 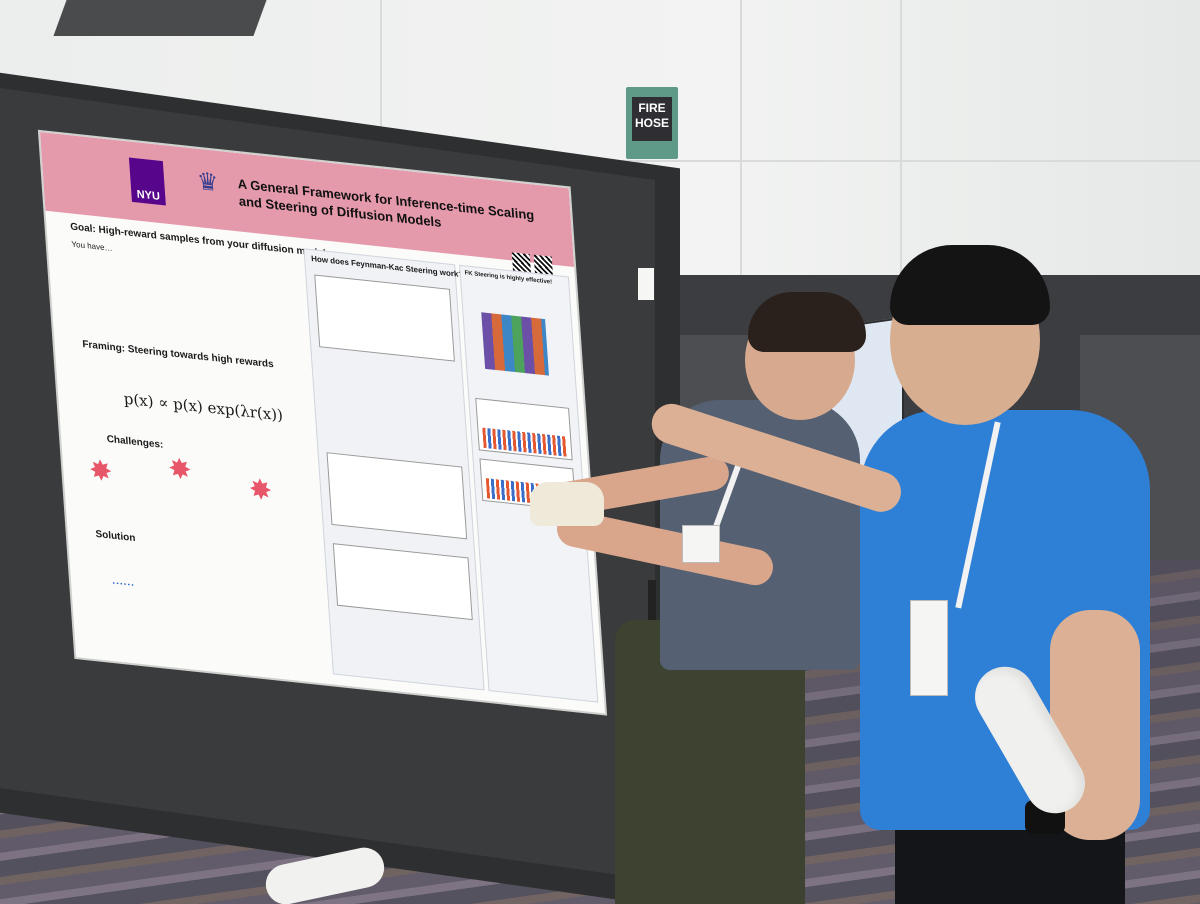 What do you see at coordinates (147, 181) in the screenshot?
I see `nyu-logo: NYU` at bounding box center [147, 181].